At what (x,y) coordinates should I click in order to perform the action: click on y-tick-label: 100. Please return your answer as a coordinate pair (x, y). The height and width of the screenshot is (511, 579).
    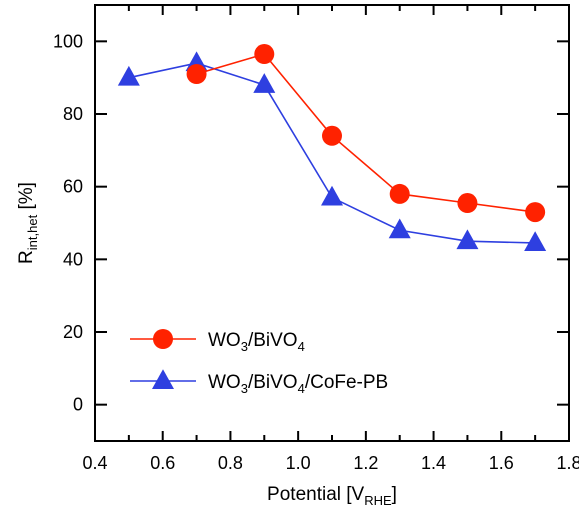
    Looking at the image, I should click on (68, 41).